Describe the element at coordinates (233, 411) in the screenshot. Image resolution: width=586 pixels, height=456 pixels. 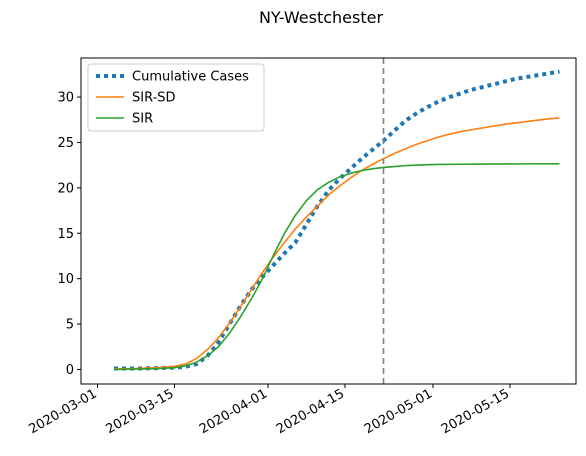
I see `x-tick-label-2: 2020-04-01` at that location.